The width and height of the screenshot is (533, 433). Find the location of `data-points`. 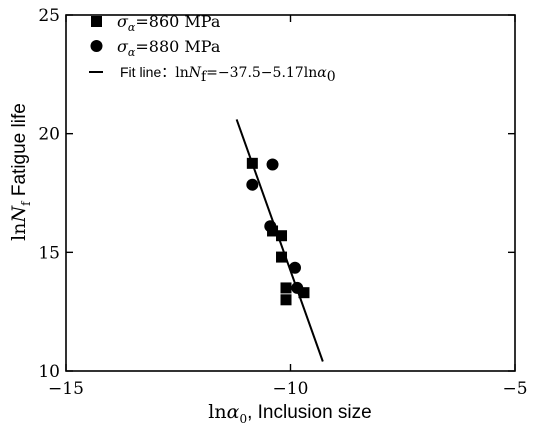

data-points is located at coordinates (278, 231).